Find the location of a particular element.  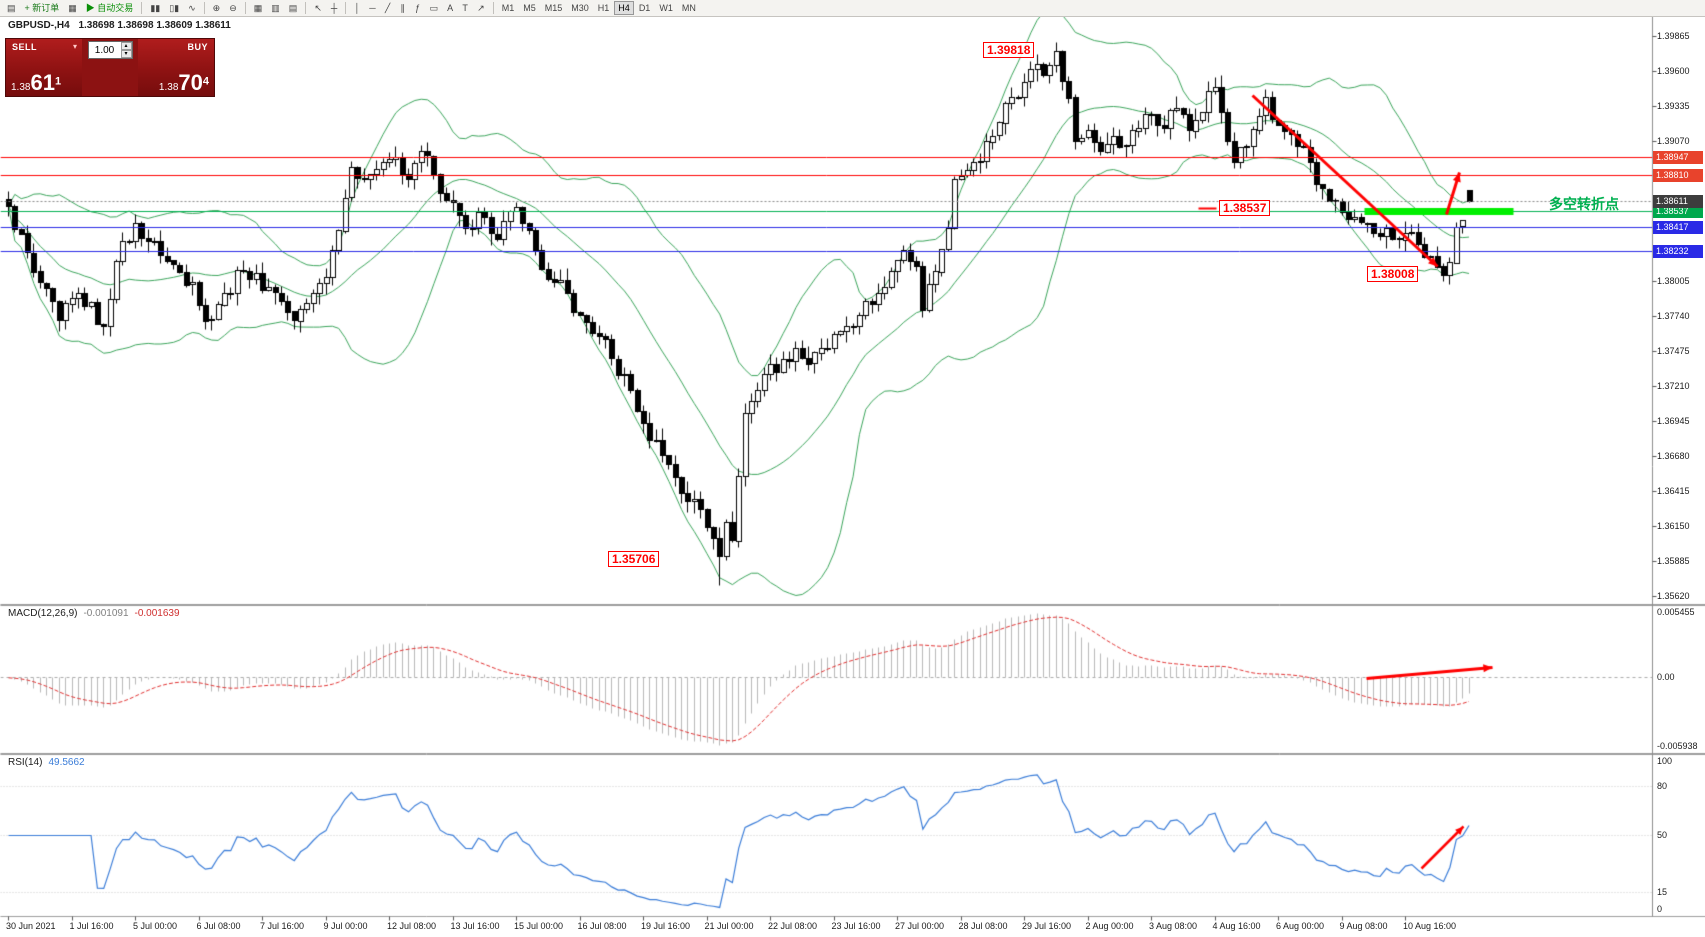

time-tick-label: 22 Jul 08:00 is located at coordinates (793, 926).